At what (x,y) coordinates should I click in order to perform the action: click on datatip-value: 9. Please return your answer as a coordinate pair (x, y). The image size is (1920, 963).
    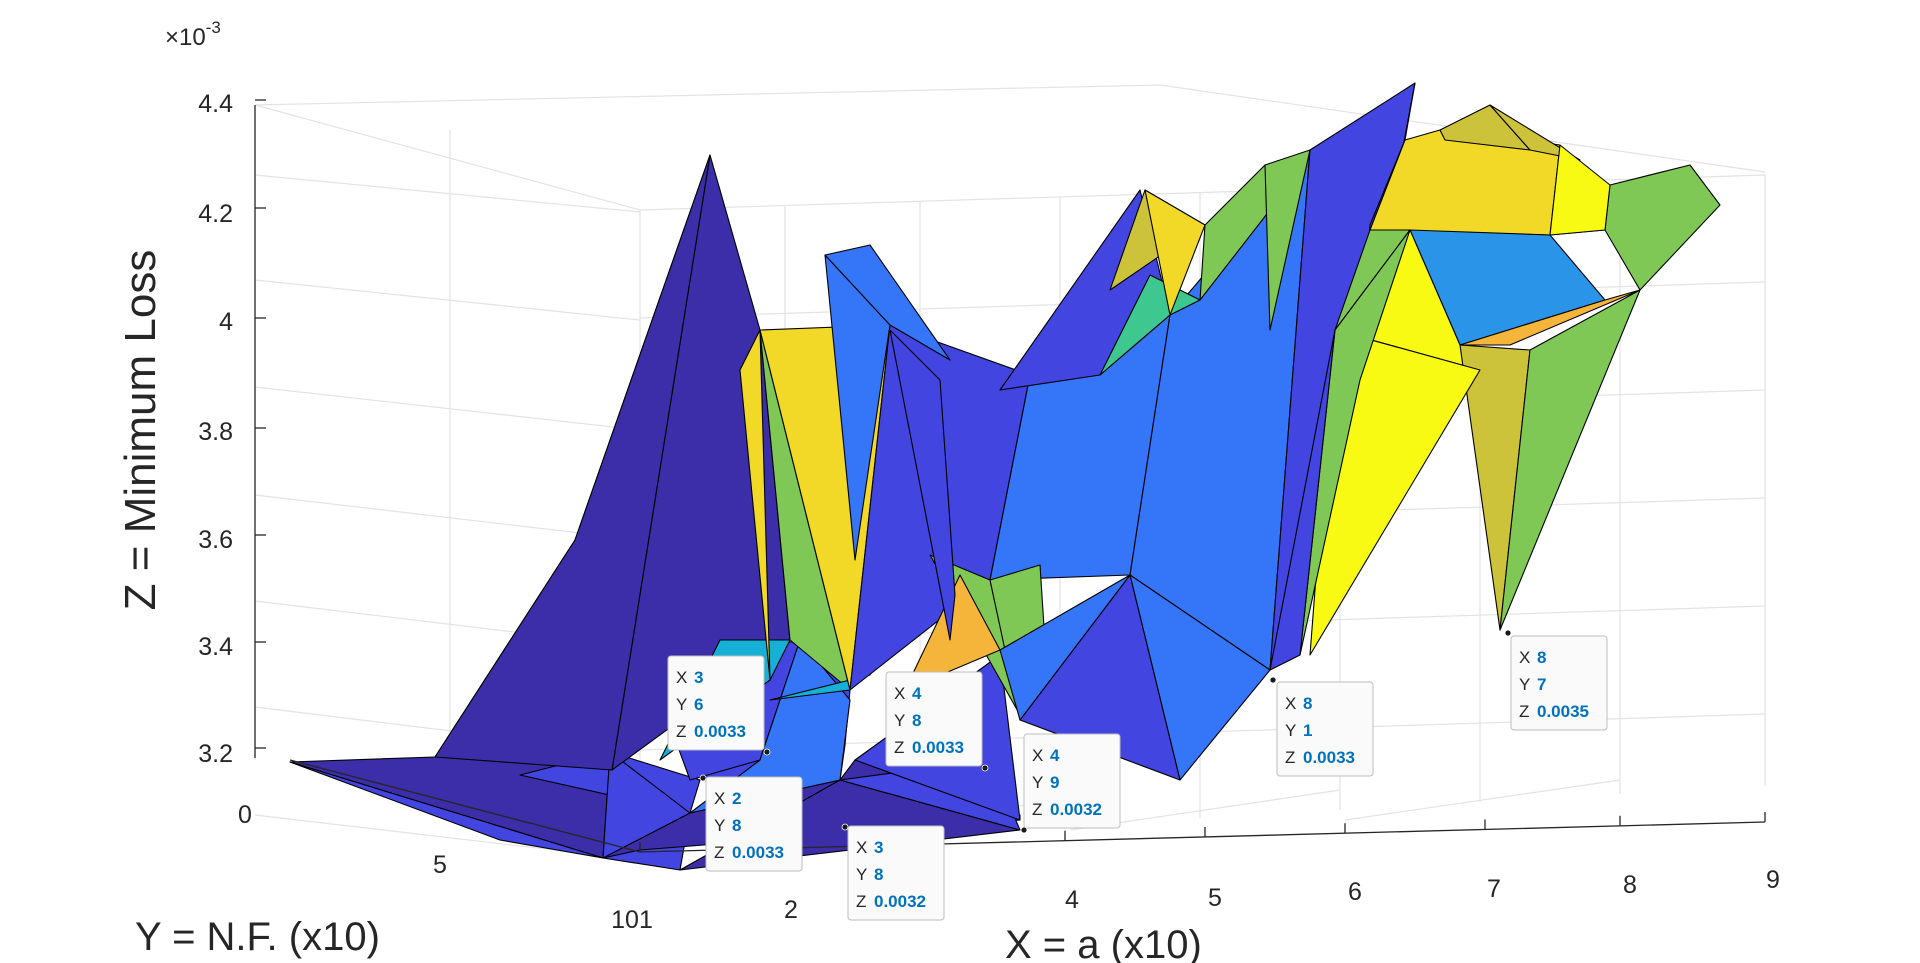
    Looking at the image, I should click on (1054, 782).